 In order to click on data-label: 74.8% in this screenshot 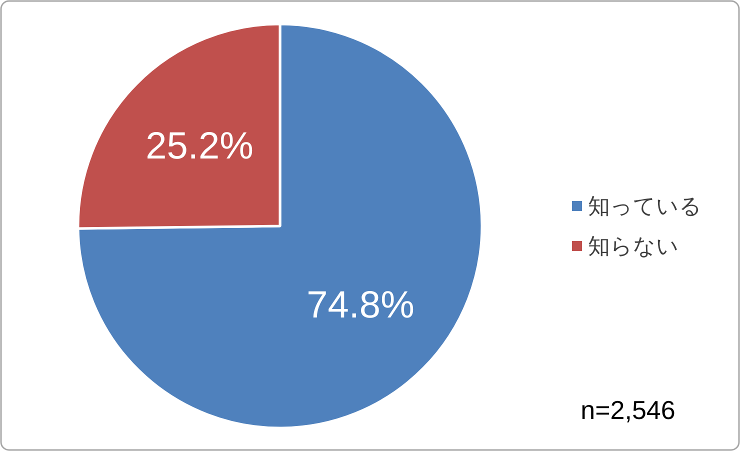, I will do `click(360, 305)`.